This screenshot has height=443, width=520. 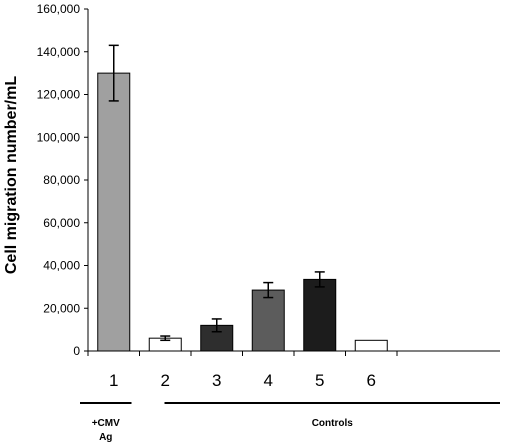 What do you see at coordinates (11, 175) in the screenshot?
I see `y-axis-label: Cell migration number/mL` at bounding box center [11, 175].